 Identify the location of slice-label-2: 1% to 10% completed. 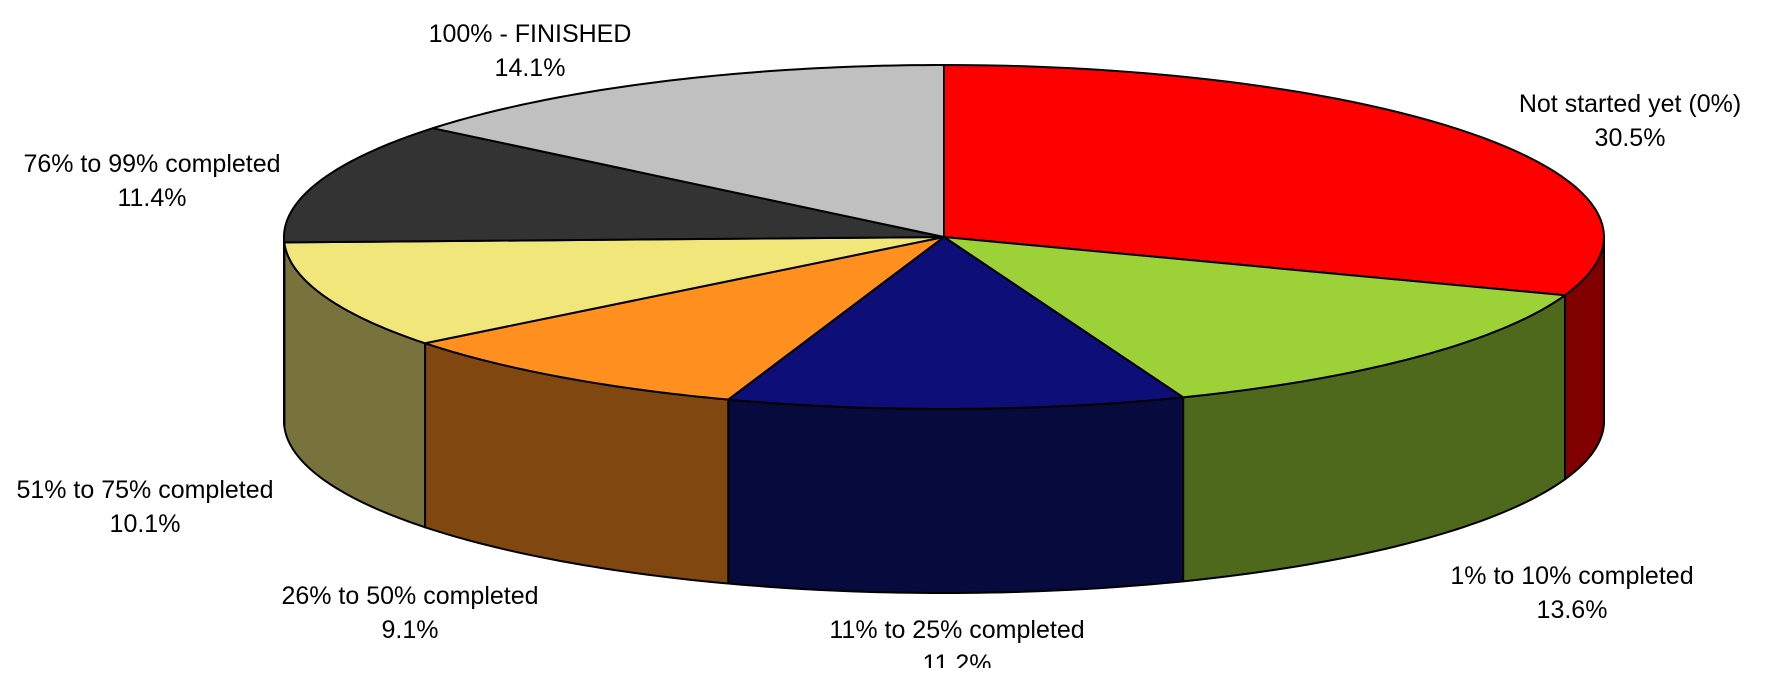
(1571, 576).